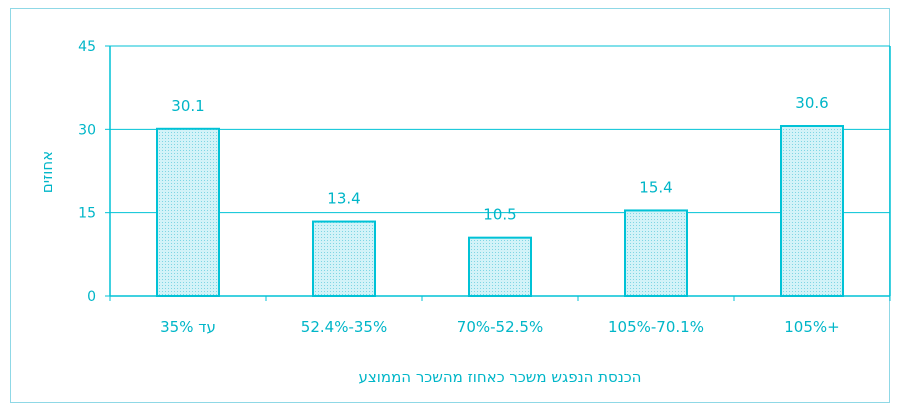 The width and height of the screenshot is (899, 405). Describe the element at coordinates (188, 327) in the screenshot. I see `x-tick-label: עד 35%` at that location.